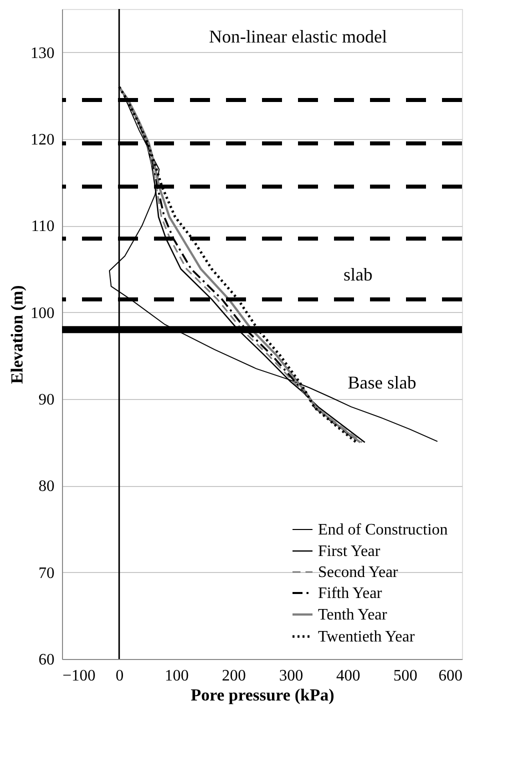  What do you see at coordinates (46, 573) in the screenshot?
I see `y-tick-label: 70` at bounding box center [46, 573].